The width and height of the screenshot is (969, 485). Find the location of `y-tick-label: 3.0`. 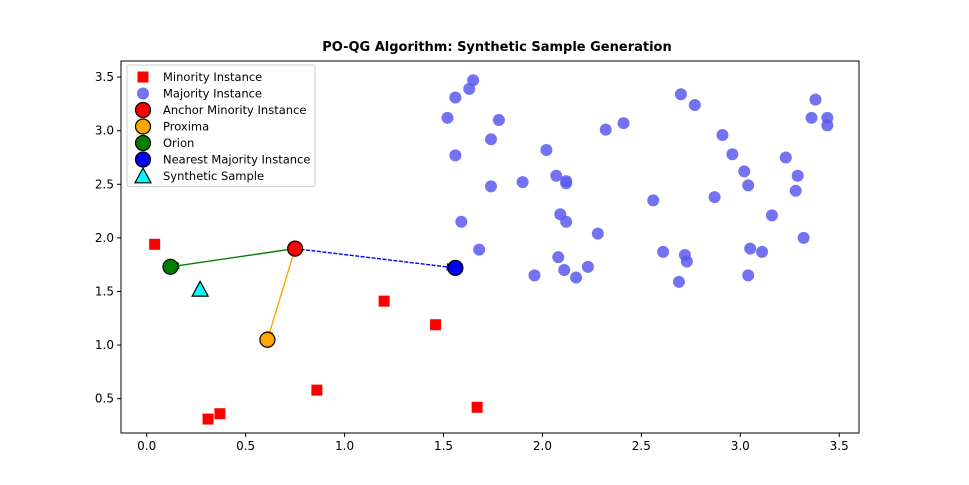

y-tick-label: 3.0 is located at coordinates (104, 131).